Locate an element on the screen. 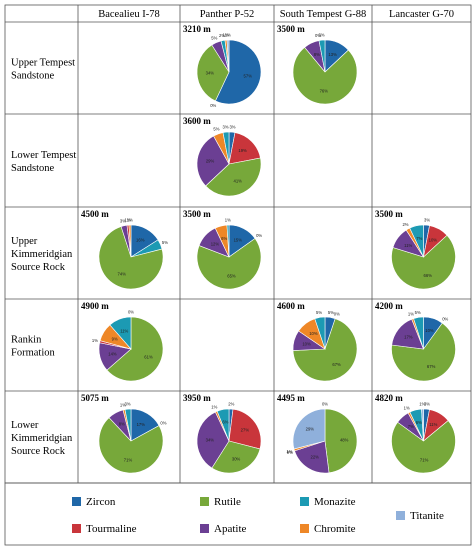 This screenshot has height=550, width=476. depth-label: 3210 m is located at coordinates (197, 29).